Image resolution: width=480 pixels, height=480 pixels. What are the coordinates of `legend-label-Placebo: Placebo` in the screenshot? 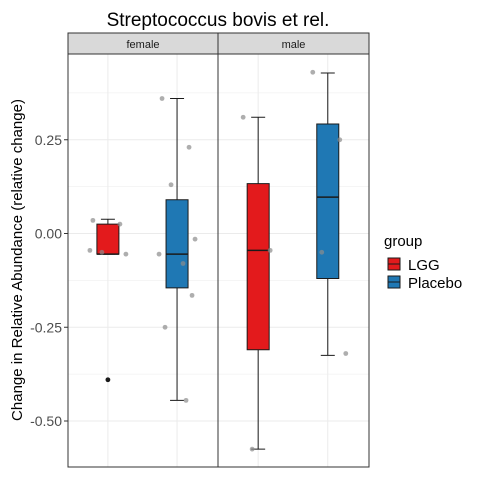 It's located at (435, 283).